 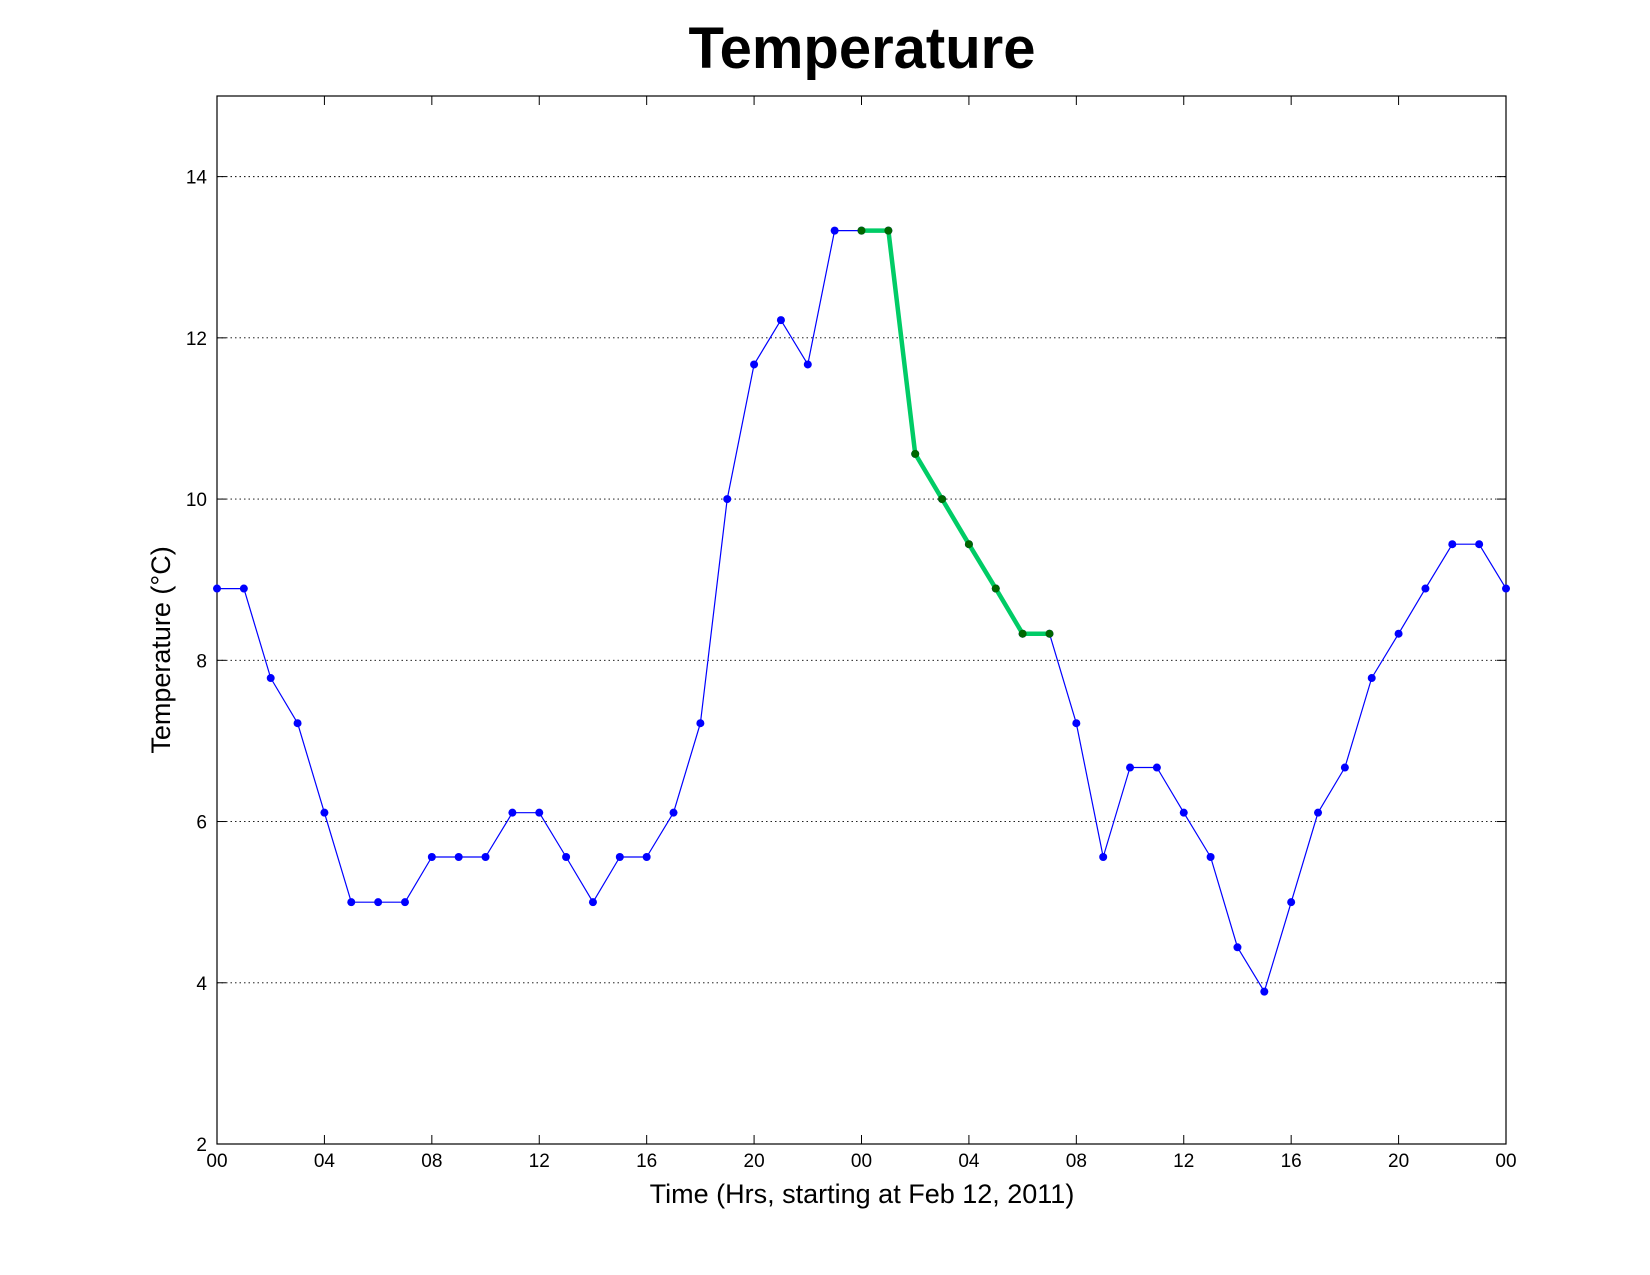 What do you see at coordinates (955, 432) in the screenshot?
I see `series-1-line` at bounding box center [955, 432].